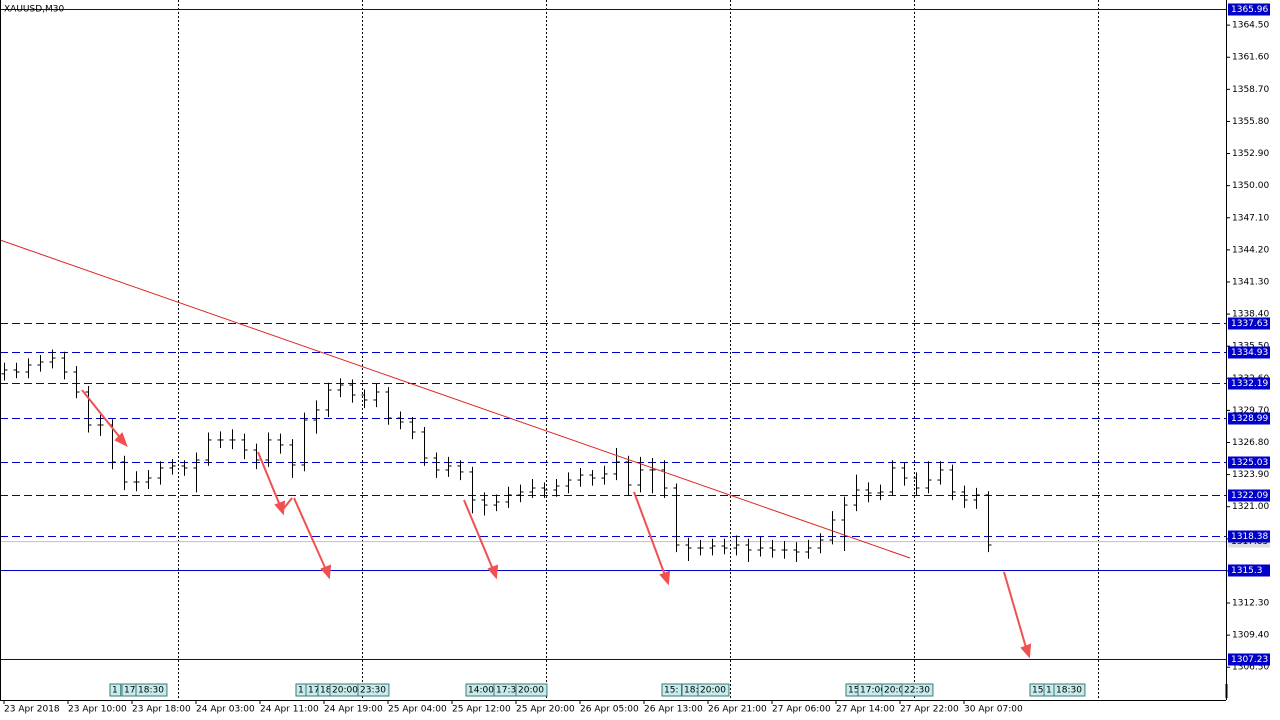 The height and width of the screenshot is (720, 1280). I want to click on y-tick-label: 1364.50, so click(1250, 26).